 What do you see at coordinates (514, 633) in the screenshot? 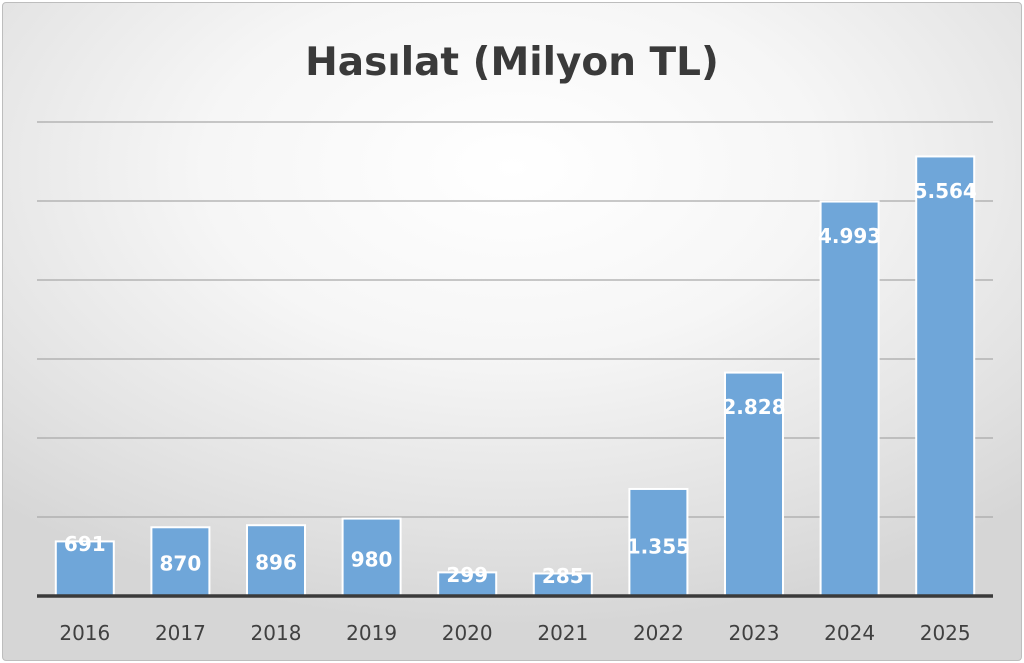
I see `x-tick-labels: 2016 2017 2018 2019 2020 2021 2022 2023 2024 2025` at bounding box center [514, 633].